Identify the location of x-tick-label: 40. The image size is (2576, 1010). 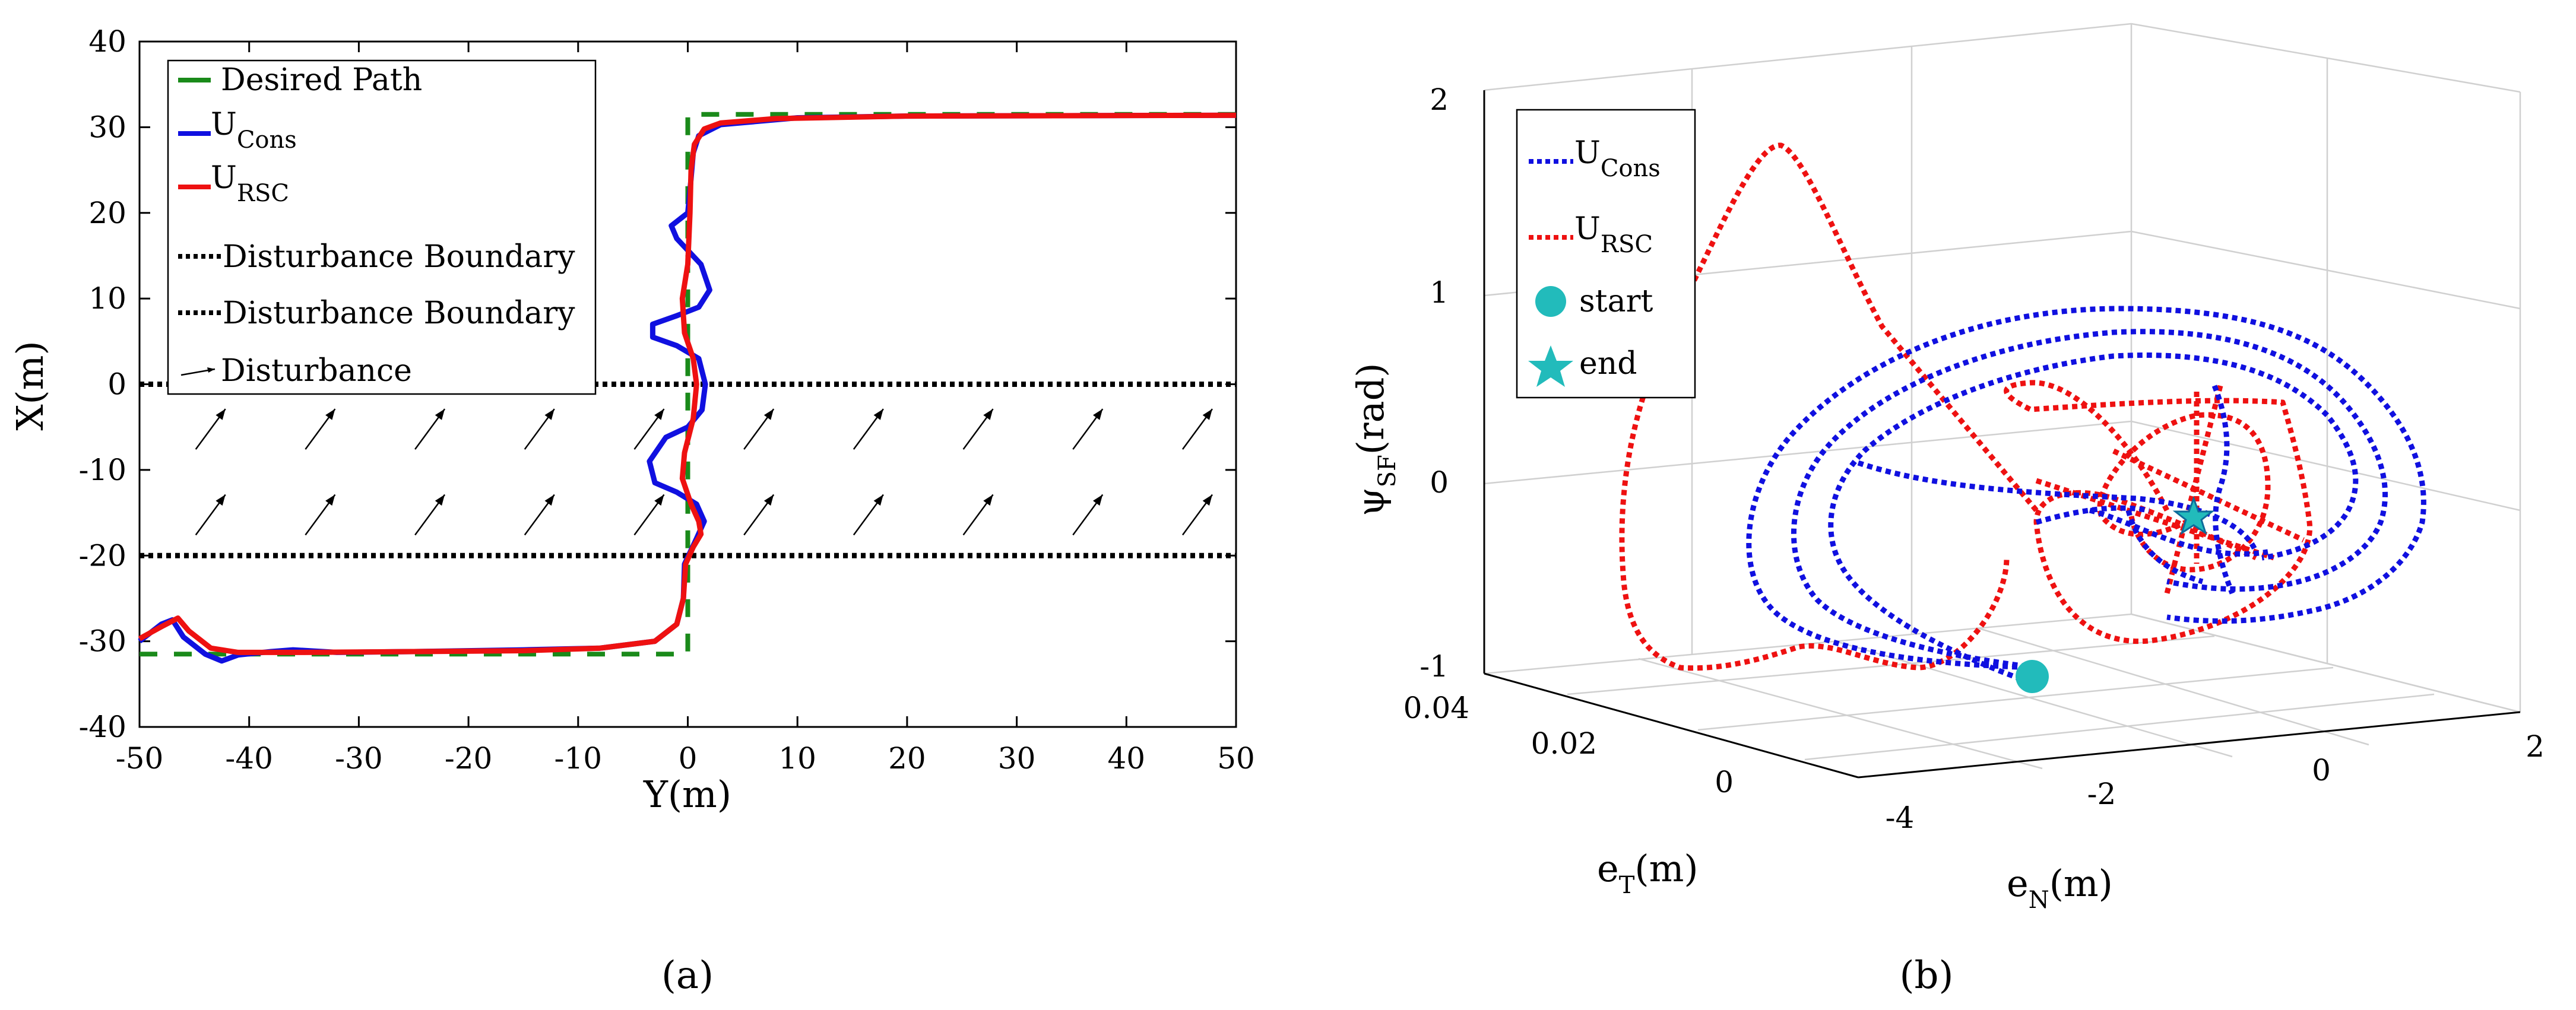
(1126, 758).